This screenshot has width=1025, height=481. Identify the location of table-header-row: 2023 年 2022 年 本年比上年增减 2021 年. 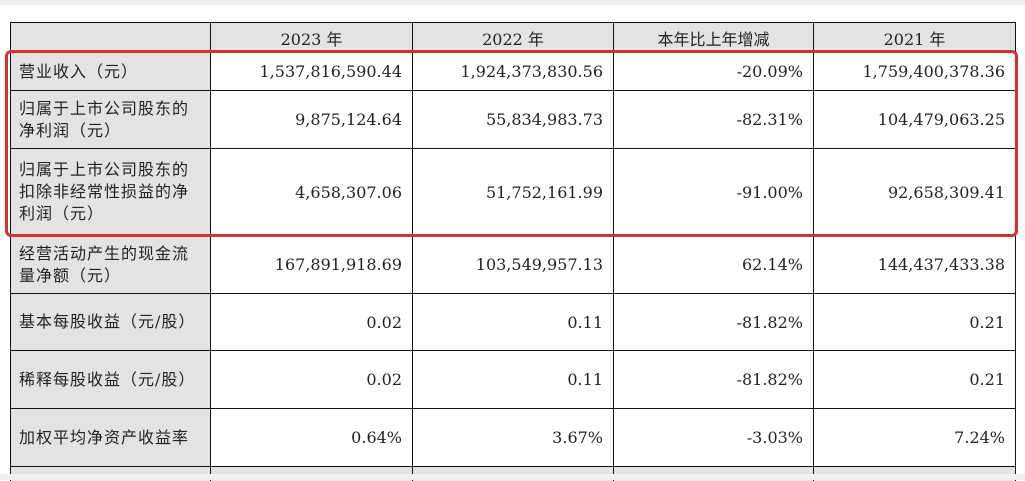
(513, 37).